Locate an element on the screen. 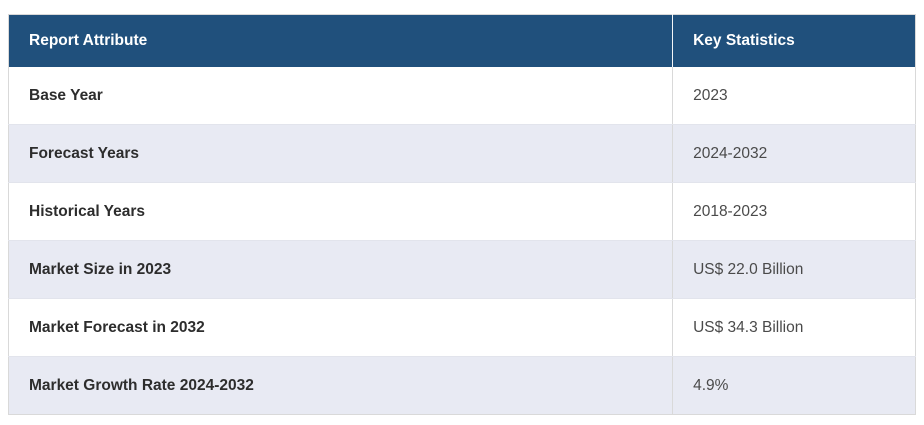 This screenshot has height=425, width=924. column-header-report-attribute: Report Attribute is located at coordinates (341, 40).